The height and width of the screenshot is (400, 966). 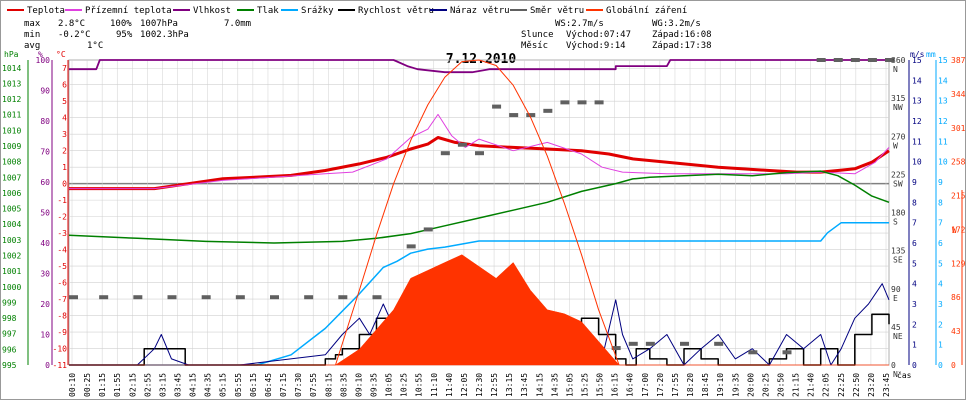 I want to click on wind-tick: 7, so click(x=914, y=223).